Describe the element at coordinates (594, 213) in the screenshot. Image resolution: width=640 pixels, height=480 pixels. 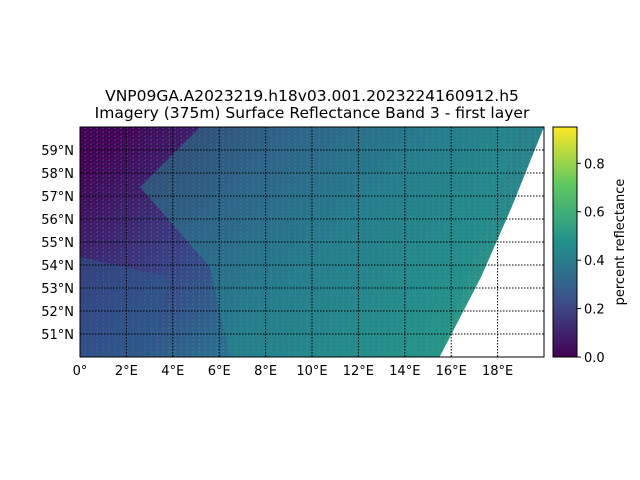
I see `colorbar-tick-label: 0.6` at that location.